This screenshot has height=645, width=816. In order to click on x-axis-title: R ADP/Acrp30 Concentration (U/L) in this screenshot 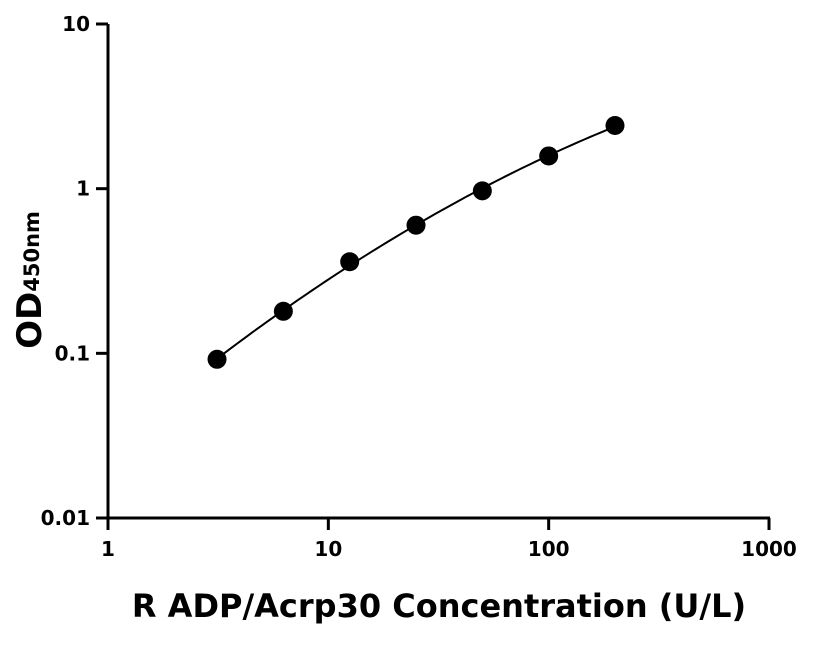, I will do `click(439, 606)`.